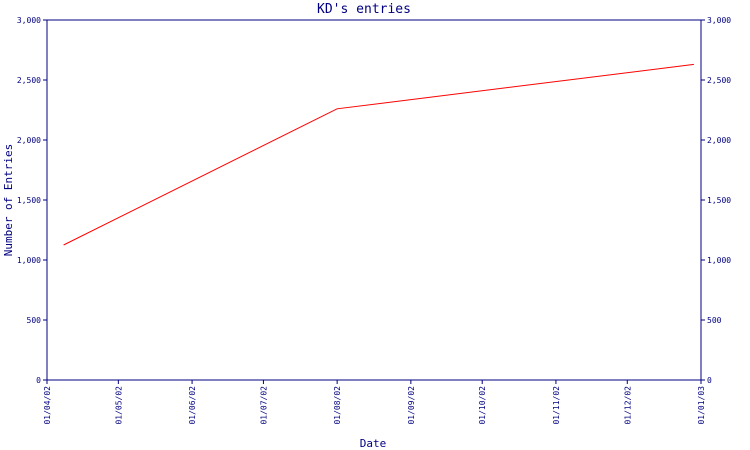  I want to click on chart-title: KD's entries, so click(364, 9).